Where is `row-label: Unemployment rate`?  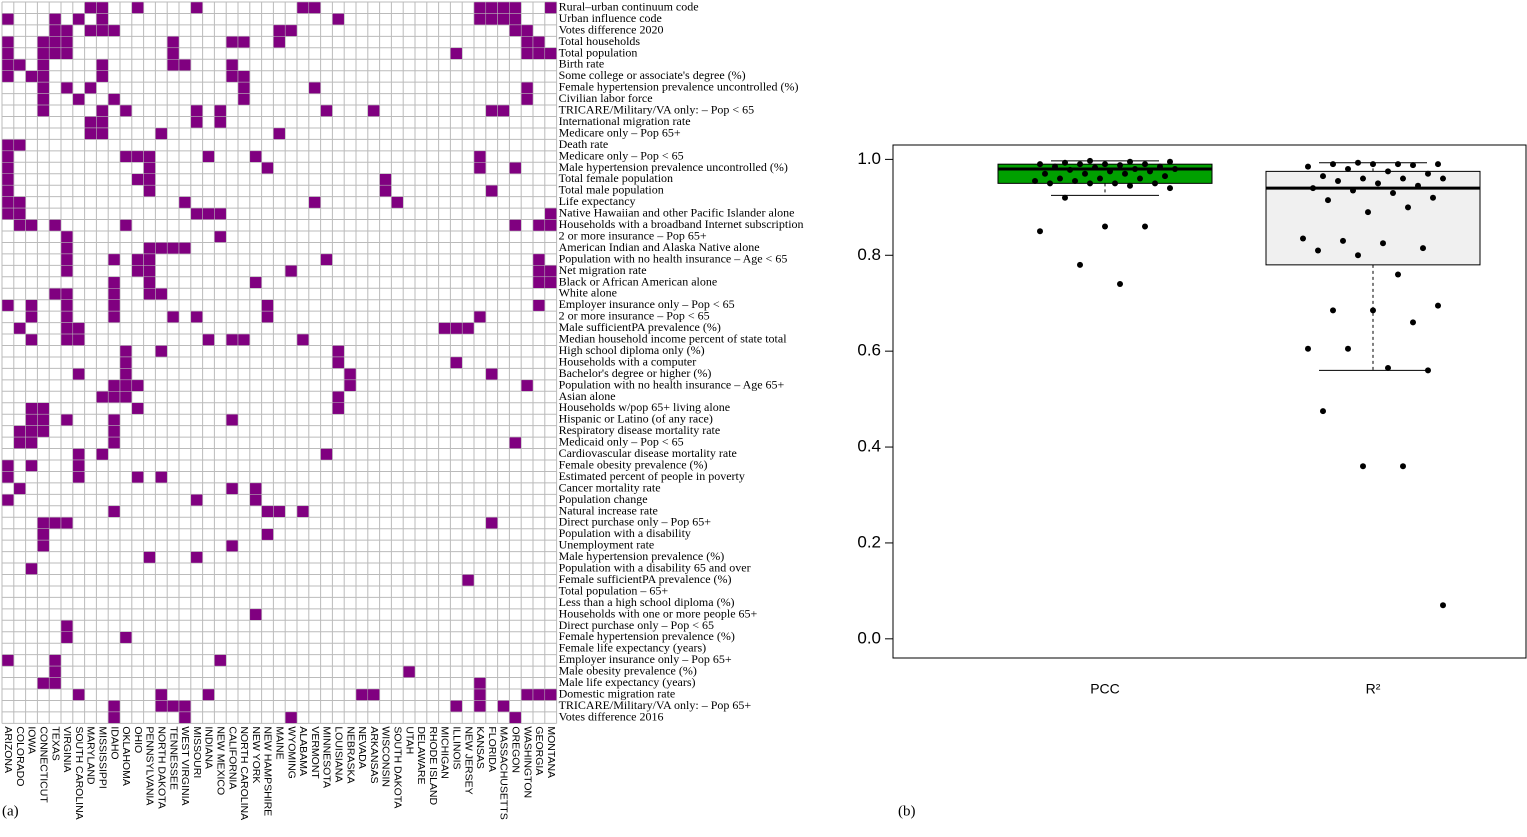
row-label: Unemployment rate is located at coordinates (607, 545).